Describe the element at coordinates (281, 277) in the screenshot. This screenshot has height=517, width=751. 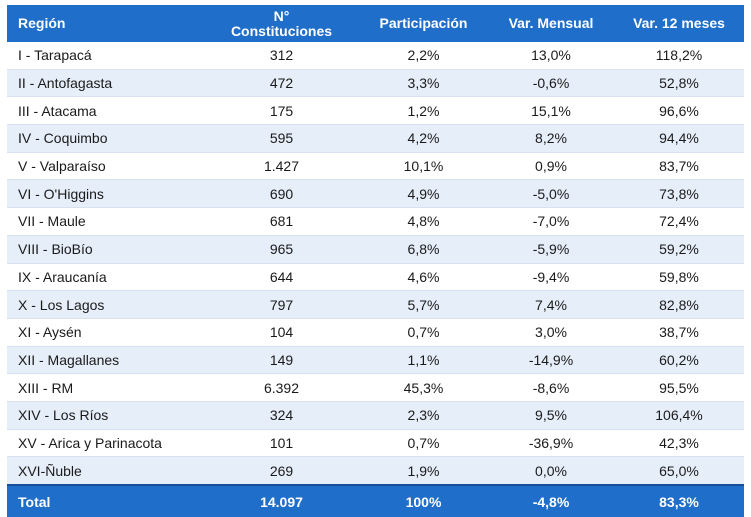
I see `cell-constituciones: 644` at that location.